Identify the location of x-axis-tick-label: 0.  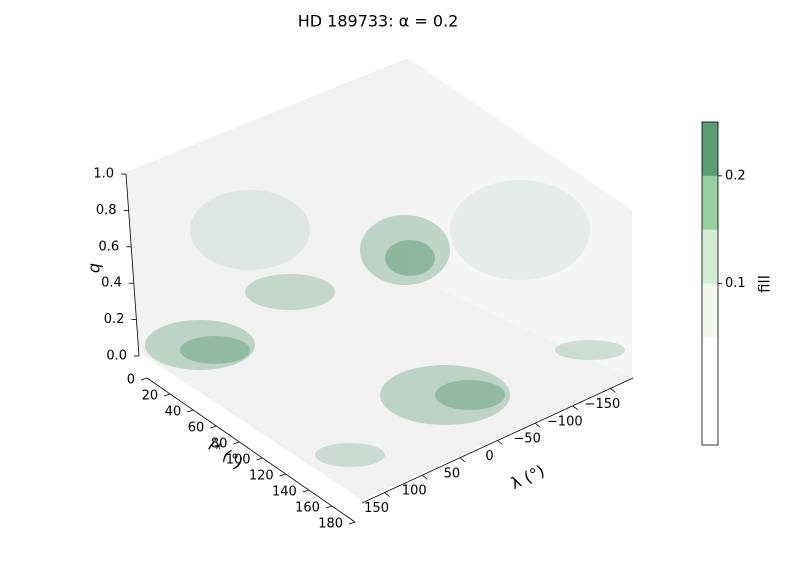
(489, 456).